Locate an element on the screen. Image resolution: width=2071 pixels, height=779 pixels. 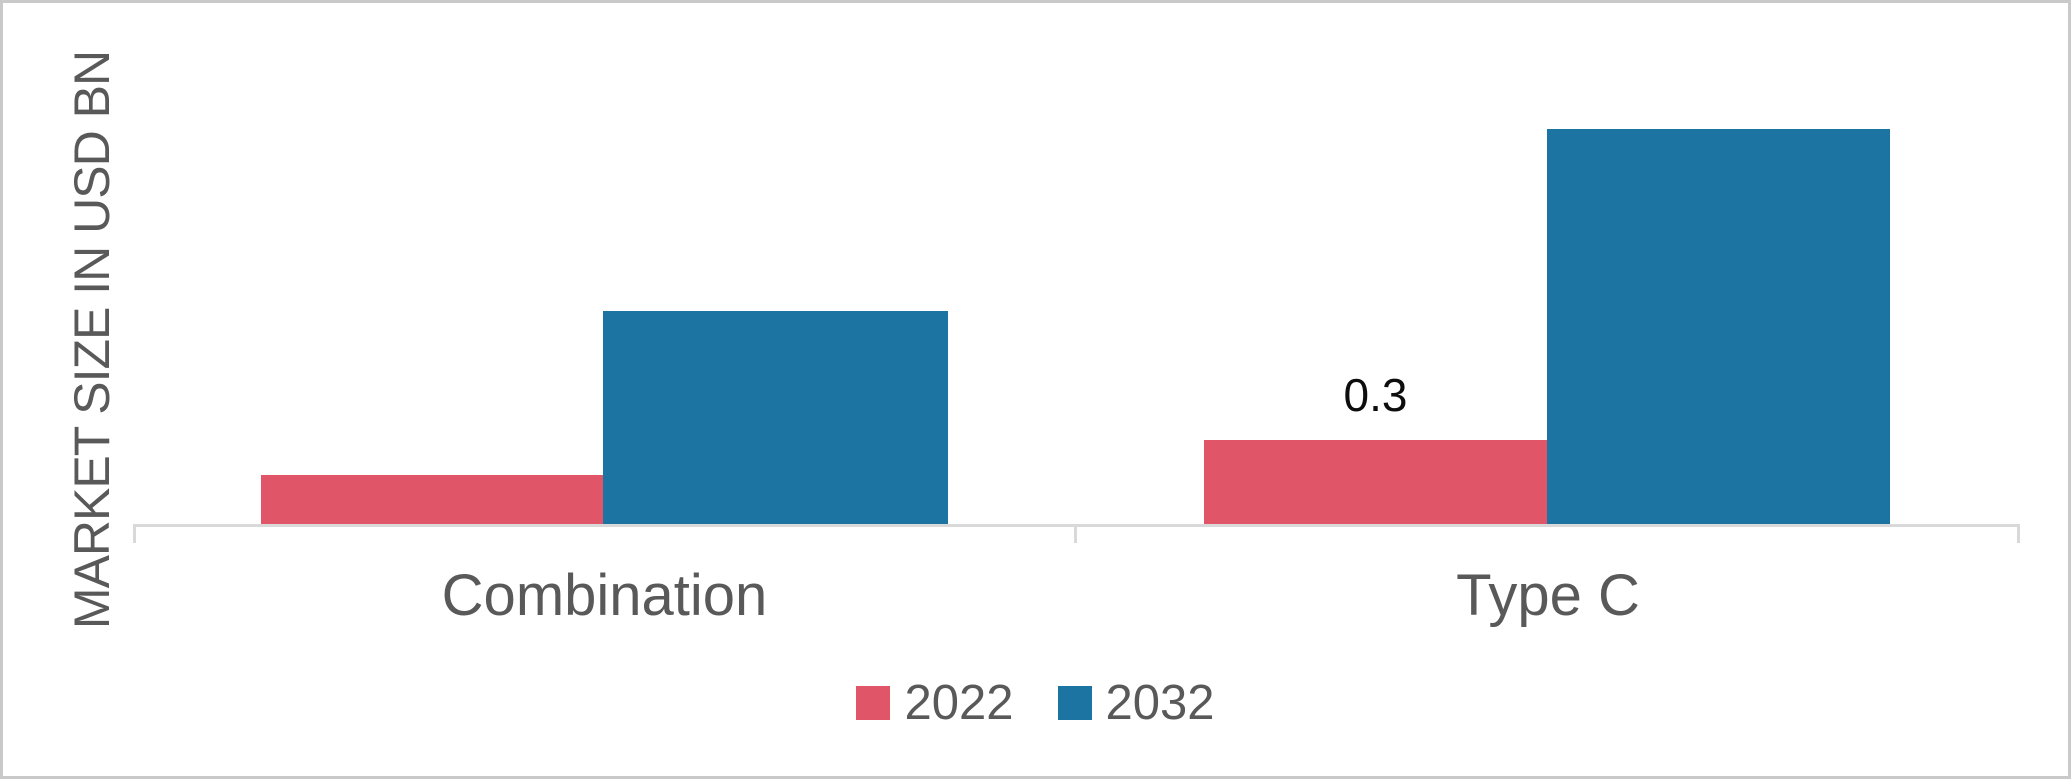
bar-type-c-2022 is located at coordinates (1375, 482).